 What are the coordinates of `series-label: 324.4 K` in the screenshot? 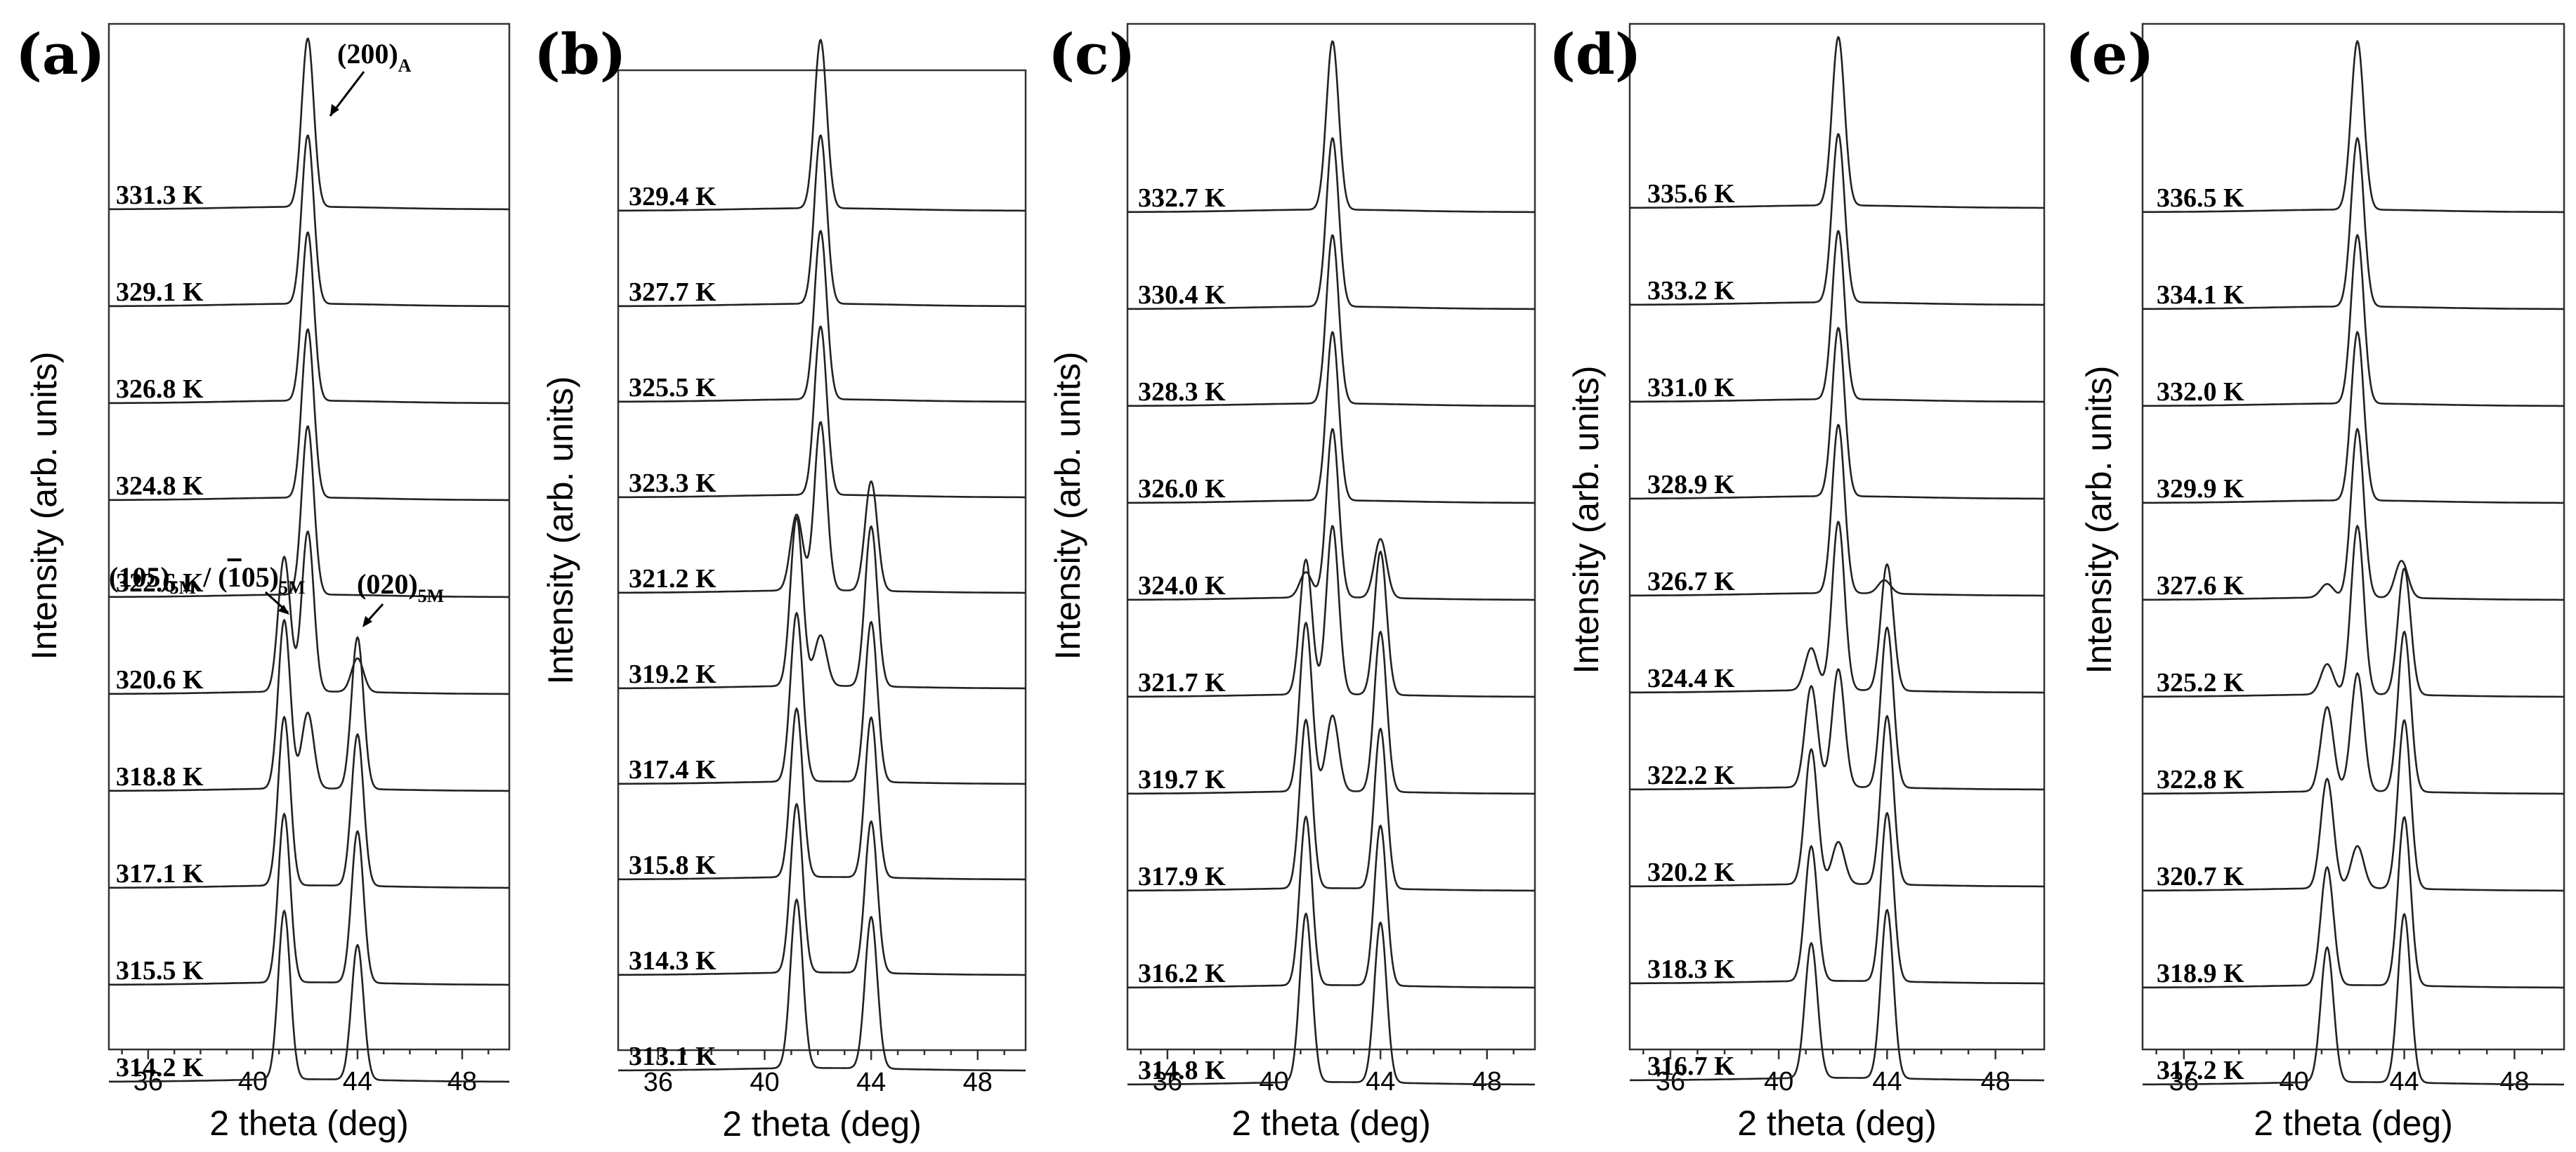 It's located at (1691, 678).